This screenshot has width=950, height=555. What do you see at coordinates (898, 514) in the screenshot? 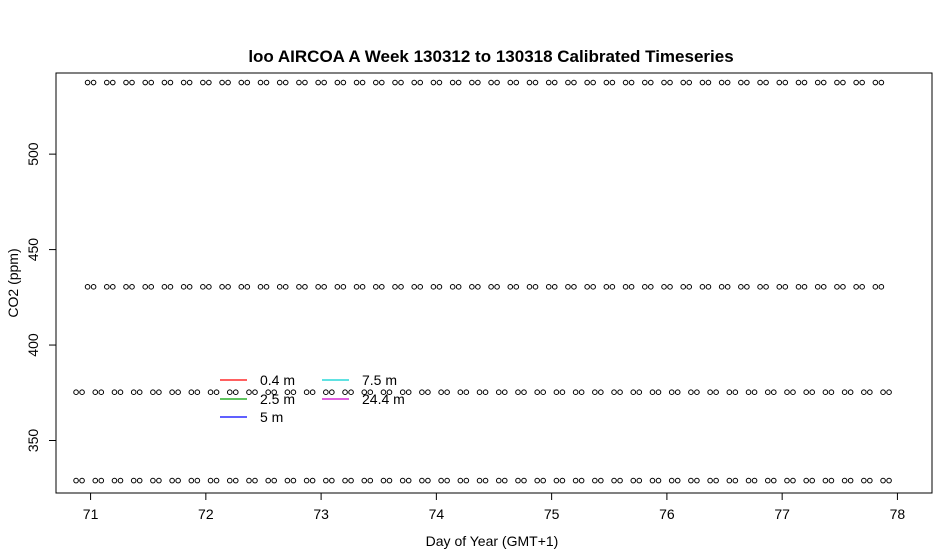
I see `x-tick-label: 78` at bounding box center [898, 514].